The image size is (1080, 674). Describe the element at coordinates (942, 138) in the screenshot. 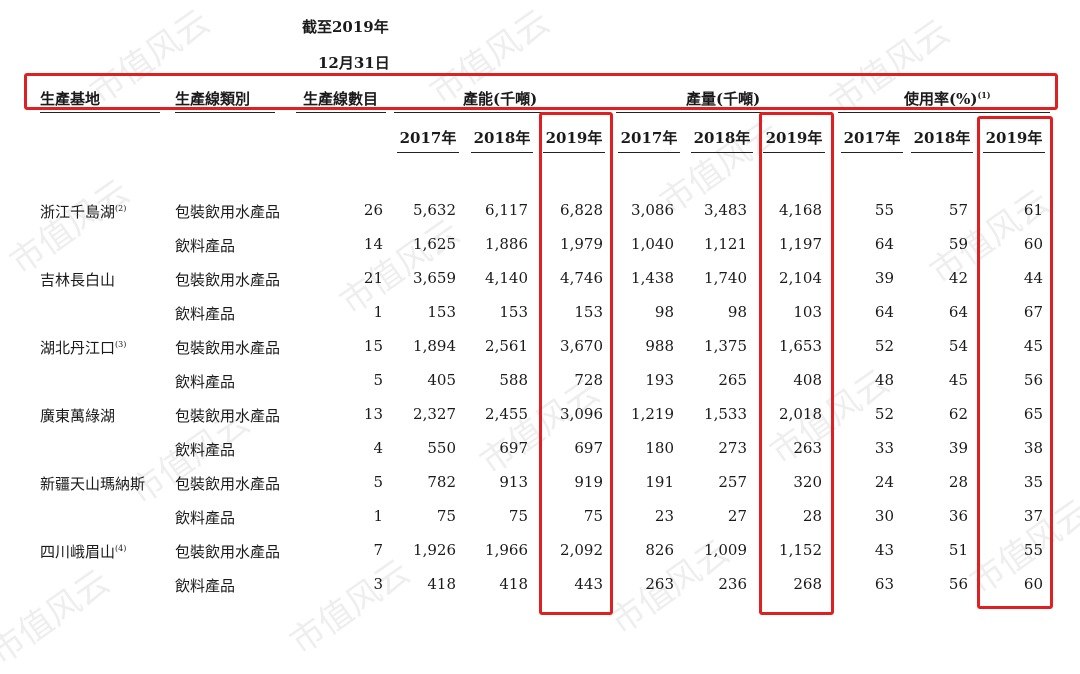

I see `year-header: 2018年` at that location.